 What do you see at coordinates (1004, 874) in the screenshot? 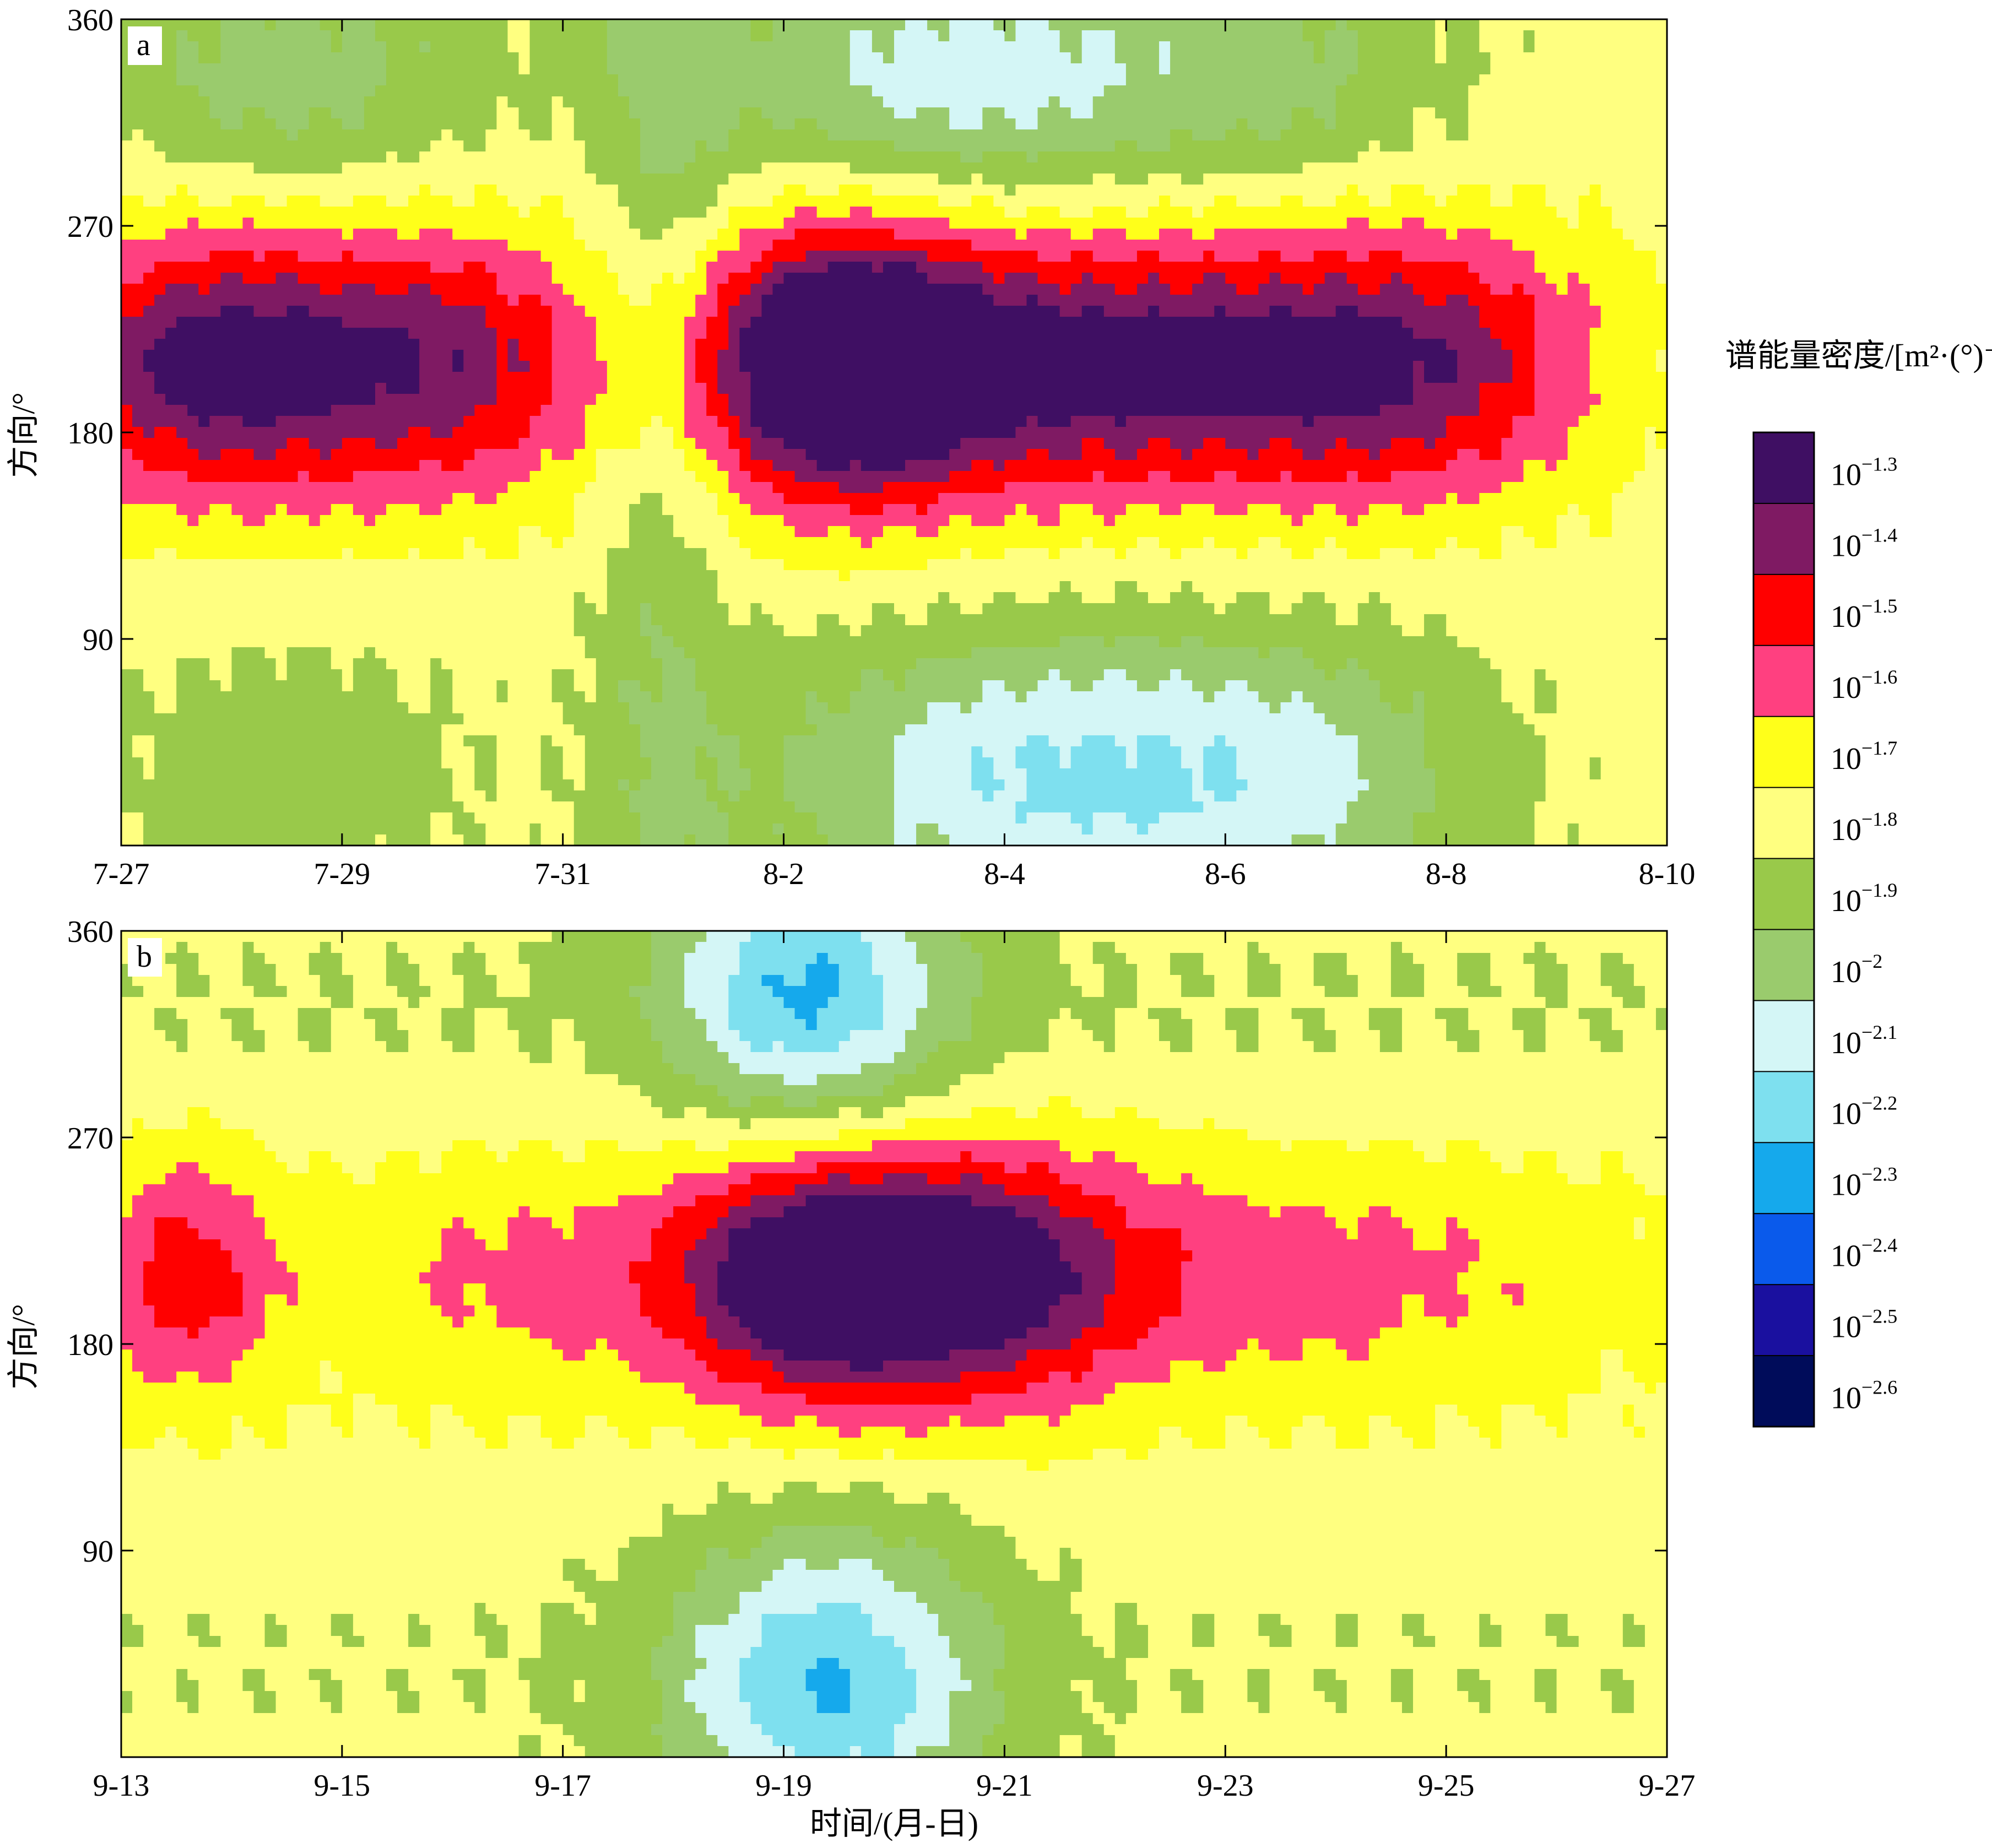
I see `x-tick-label: 8-4` at bounding box center [1004, 874].